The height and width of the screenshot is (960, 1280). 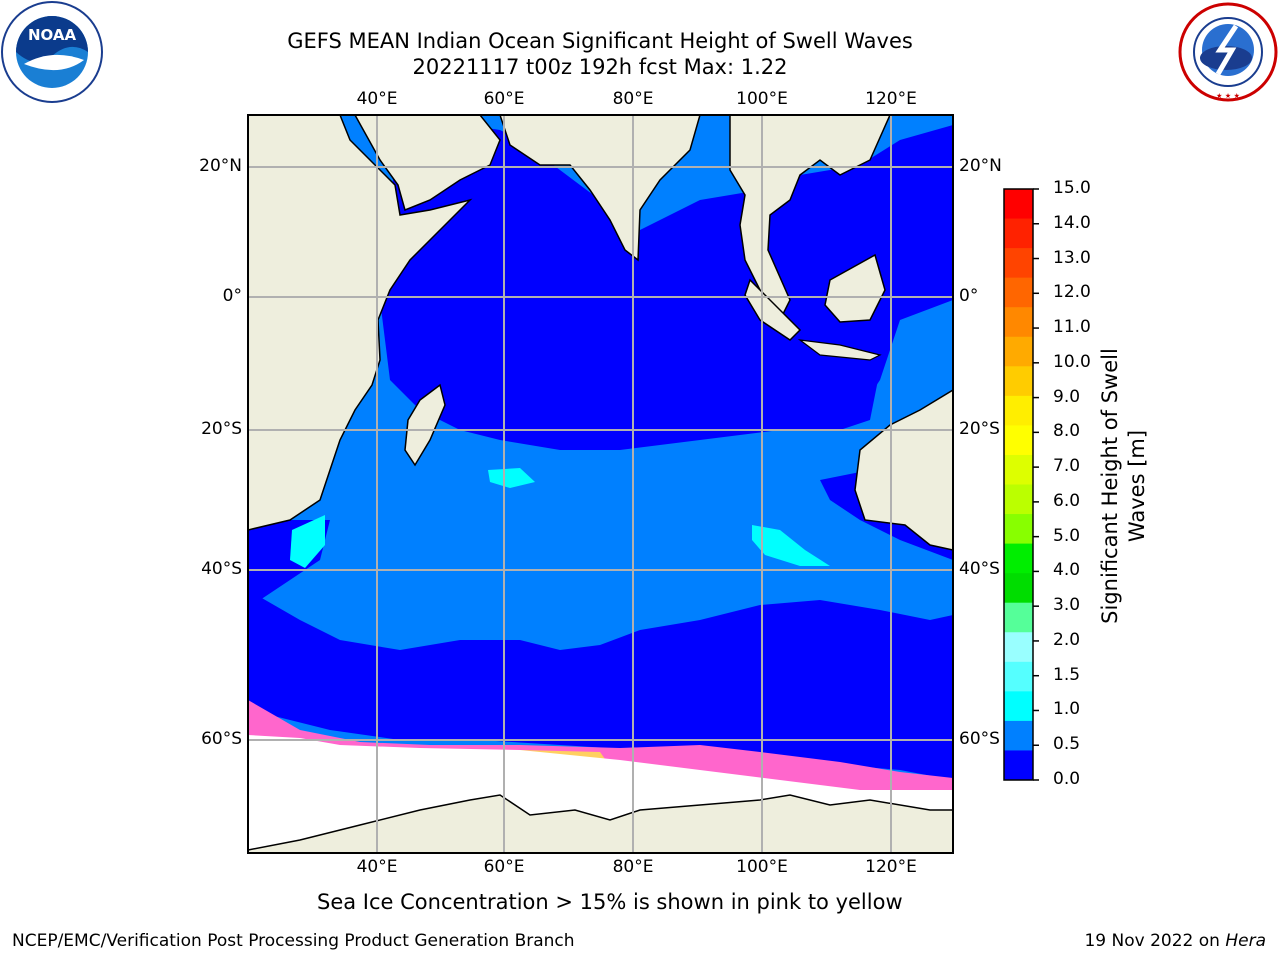 I want to click on cyan-patch-madagascar-south, so click(x=307, y=541).